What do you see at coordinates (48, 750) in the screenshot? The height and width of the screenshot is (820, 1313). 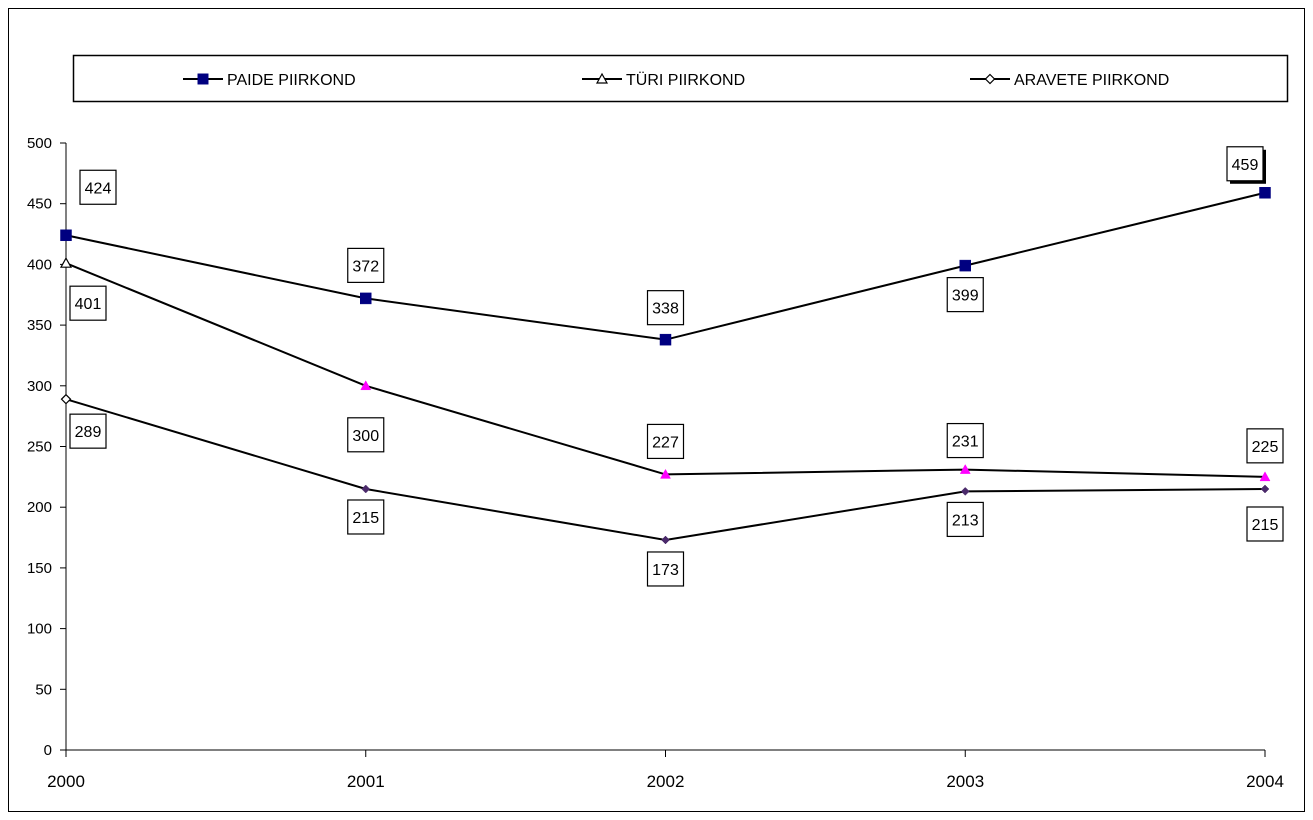 I see `y-tick-label: 0` at bounding box center [48, 750].